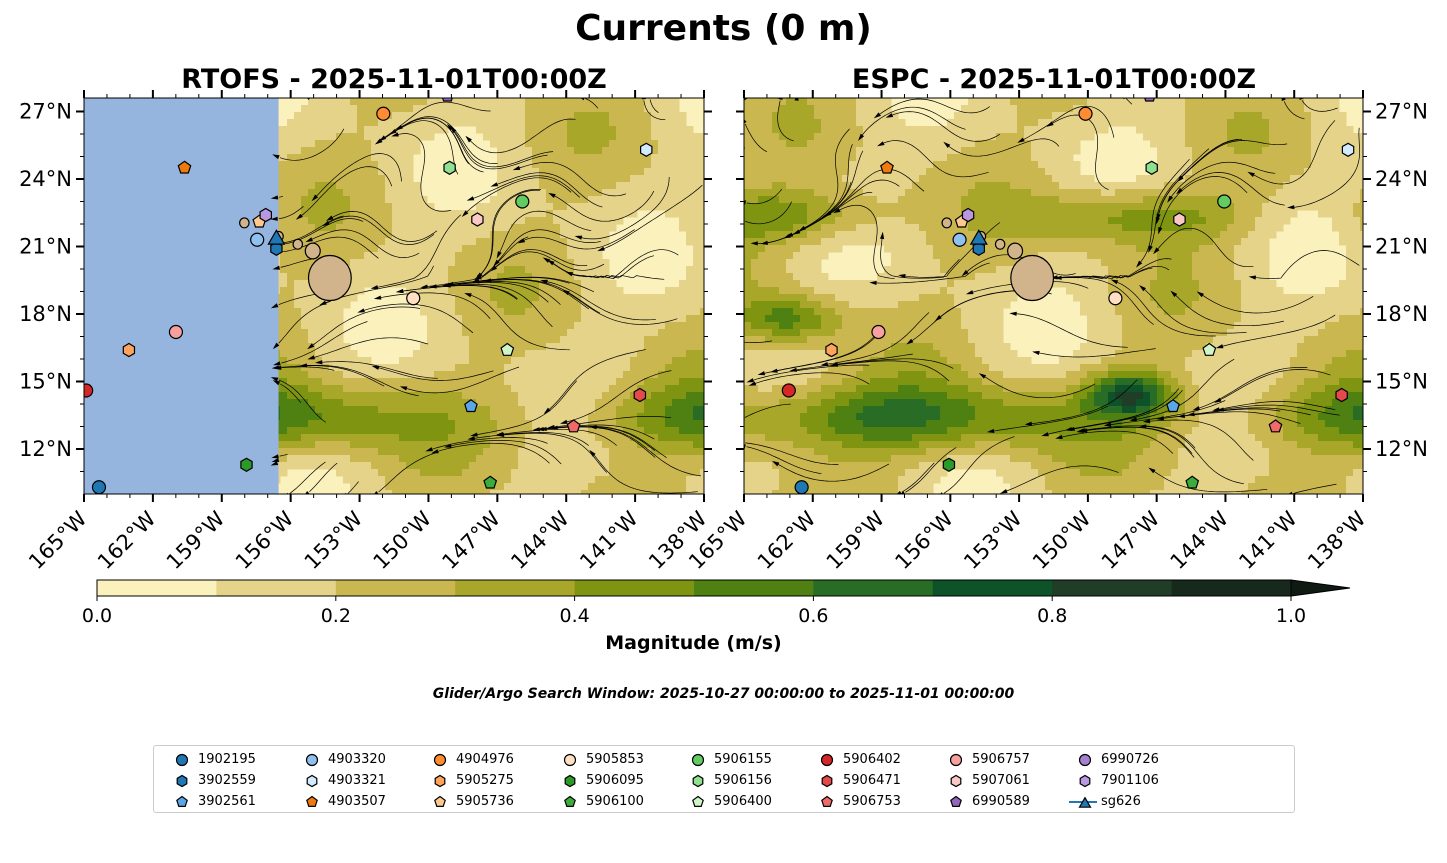 Image resolution: width=1447 pixels, height=863 pixels. Describe the element at coordinates (181, 296) in the screenshot. I see `no-data-region` at that location.